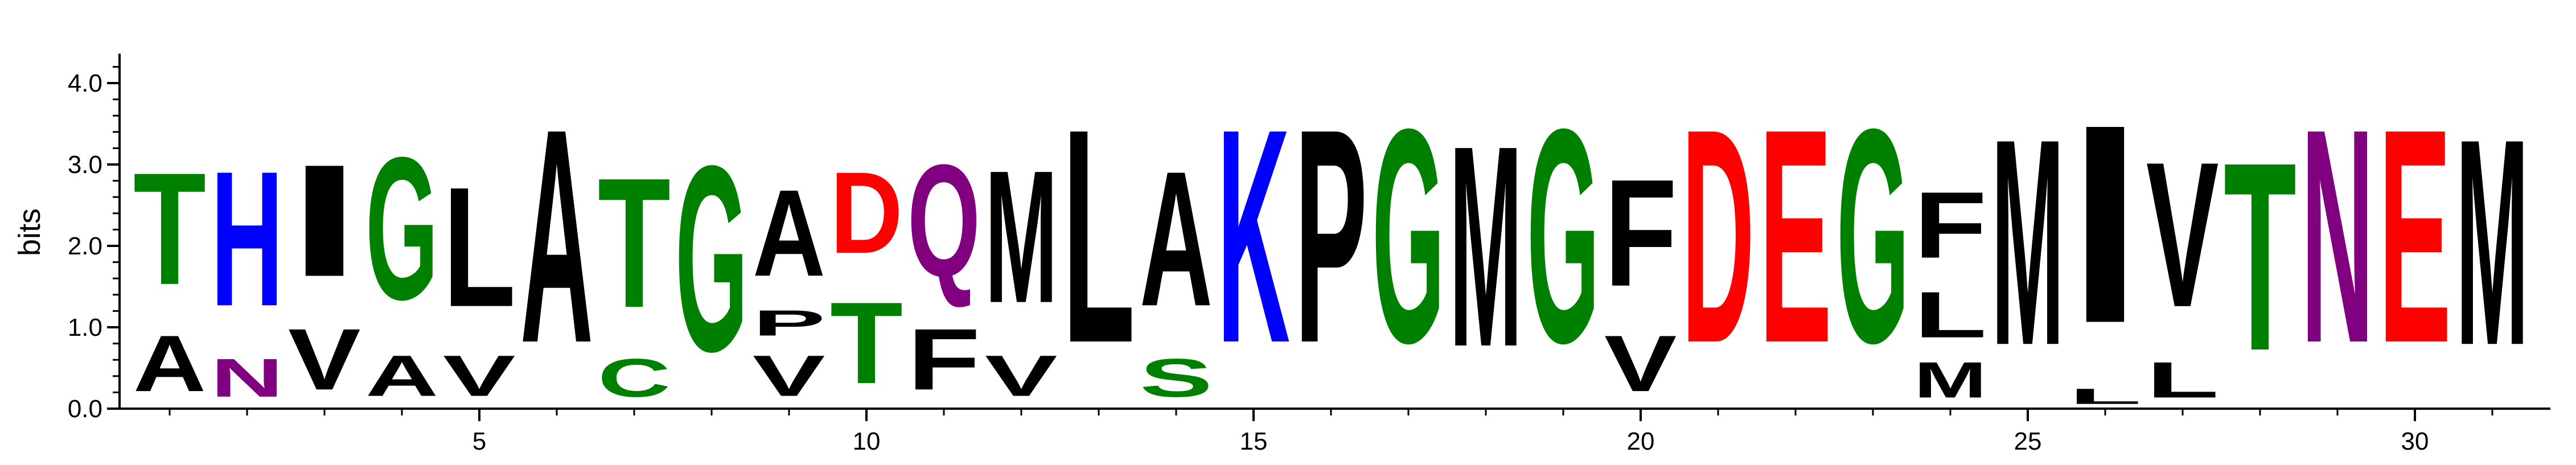  I want to click on logo-letter-7-C: C, so click(634, 378).